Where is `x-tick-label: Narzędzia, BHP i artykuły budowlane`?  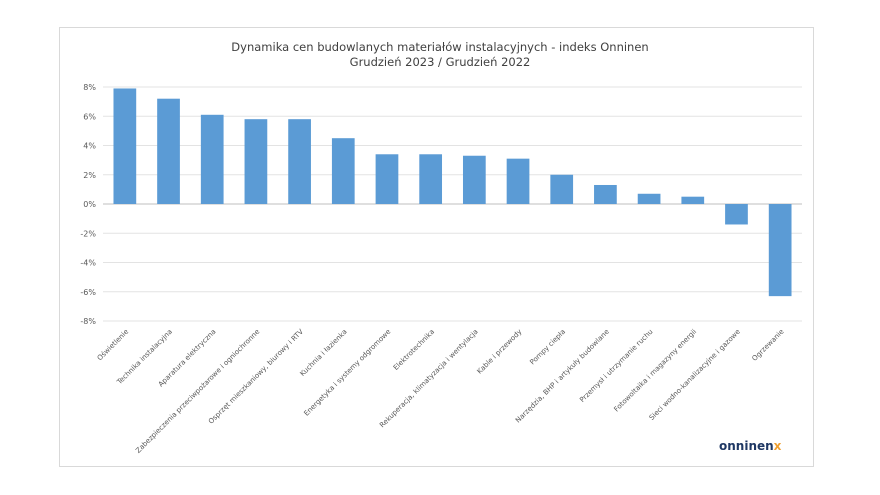
x-tick-label: Narzędzia, BHP i artykuły budowlane is located at coordinates (562, 376).